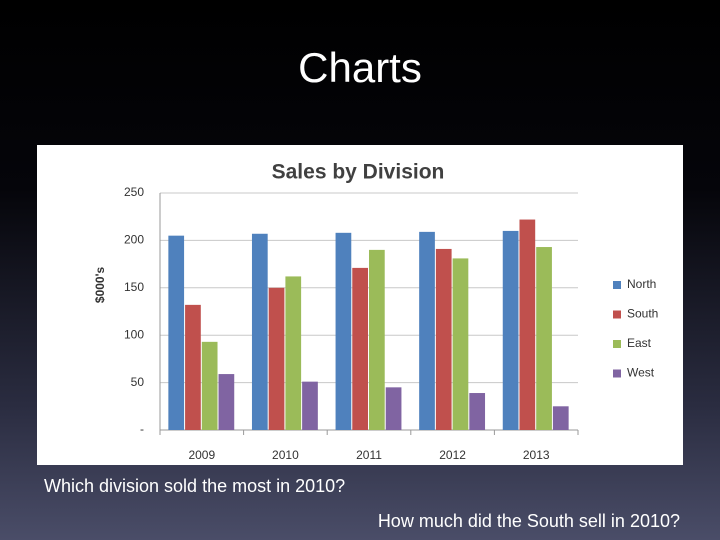 The width and height of the screenshot is (720, 540). Describe the element at coordinates (528, 521) in the screenshot. I see `question: How much did the South sell in 2010?` at that location.